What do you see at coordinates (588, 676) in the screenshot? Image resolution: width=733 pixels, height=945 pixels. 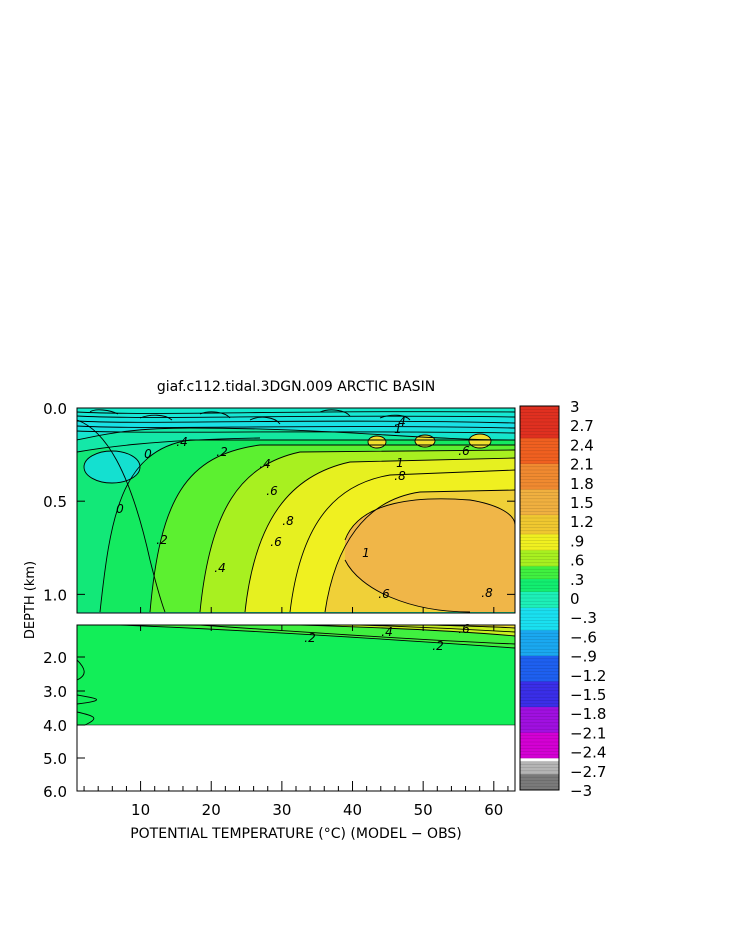 I see `colorbar-tick-label: −1.2` at bounding box center [588, 676].